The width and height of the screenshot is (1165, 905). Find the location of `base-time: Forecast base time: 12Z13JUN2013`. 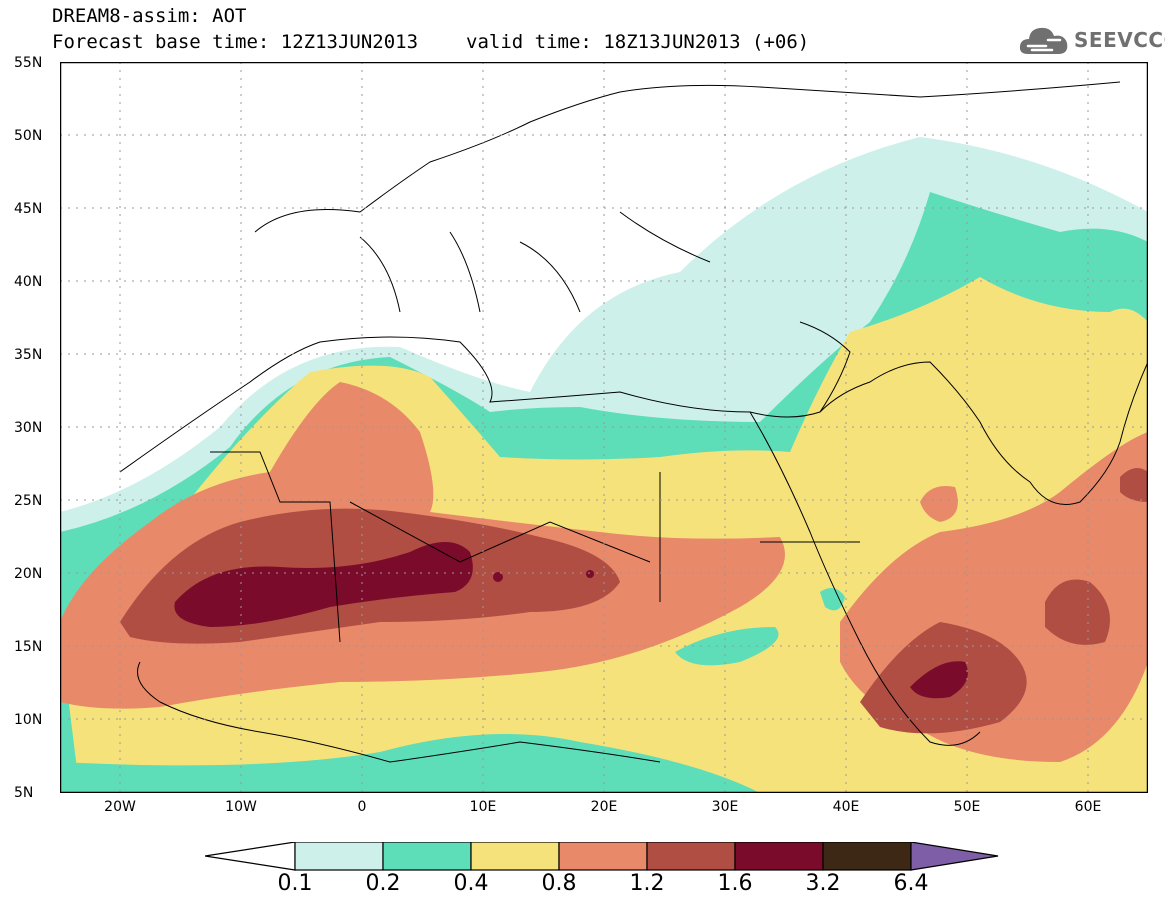

base-time: Forecast base time: 12Z13JUN2013 is located at coordinates (235, 42).